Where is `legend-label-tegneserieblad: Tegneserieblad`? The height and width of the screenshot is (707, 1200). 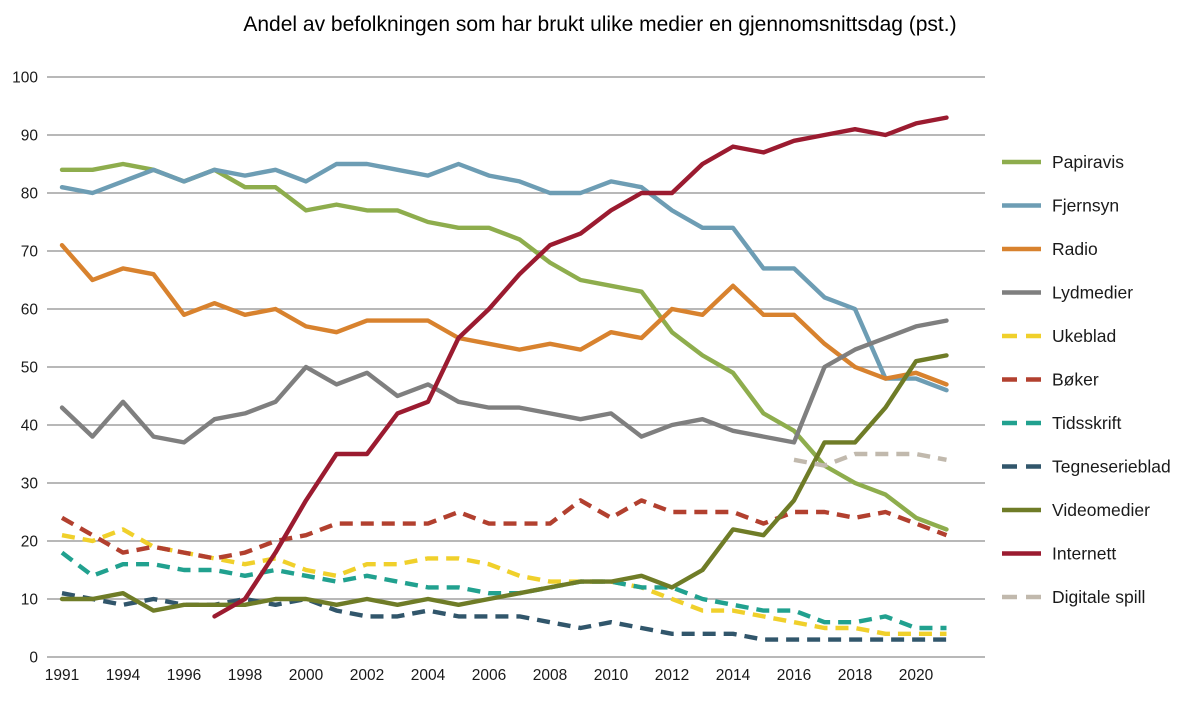 legend-label-tegneserieblad: Tegneserieblad is located at coordinates (1111, 467).